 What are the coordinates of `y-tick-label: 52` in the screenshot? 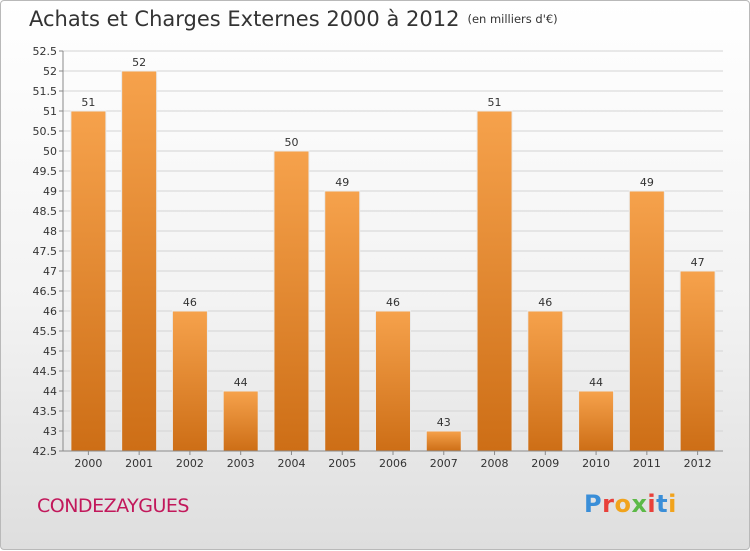 It's located at (50, 71).